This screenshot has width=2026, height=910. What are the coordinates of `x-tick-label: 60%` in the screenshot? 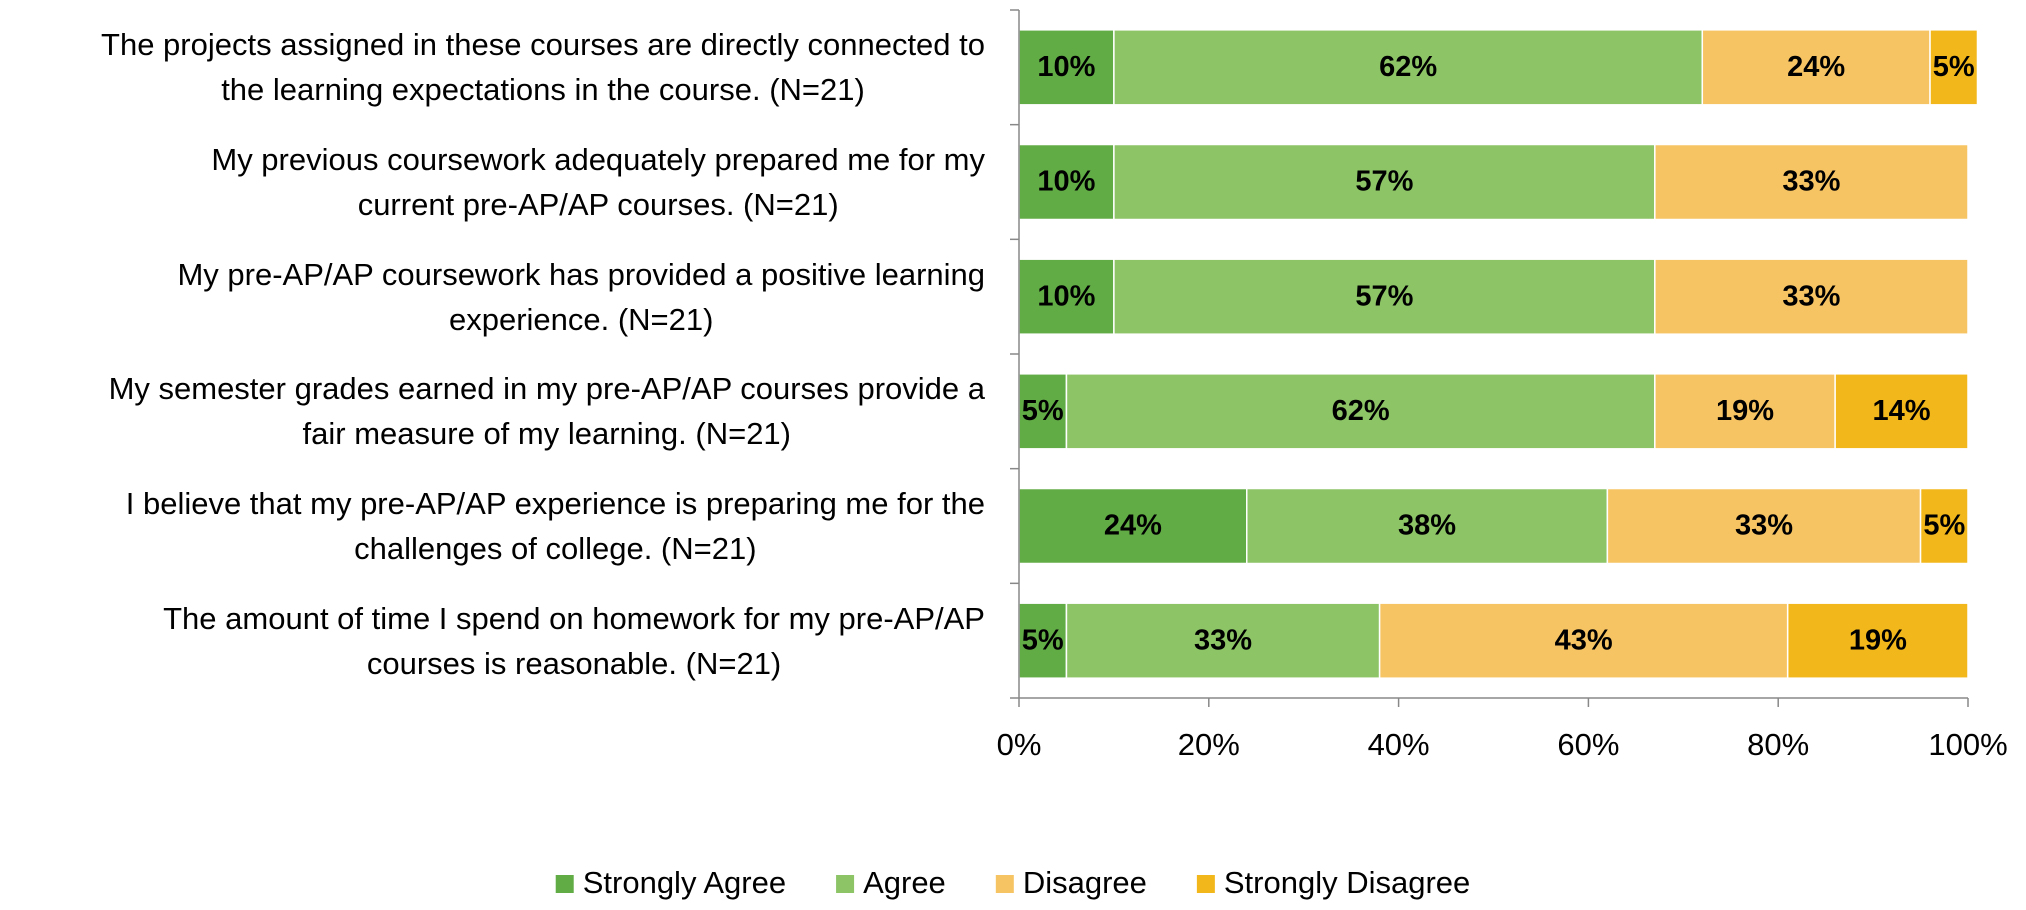 It's located at (1588, 744).